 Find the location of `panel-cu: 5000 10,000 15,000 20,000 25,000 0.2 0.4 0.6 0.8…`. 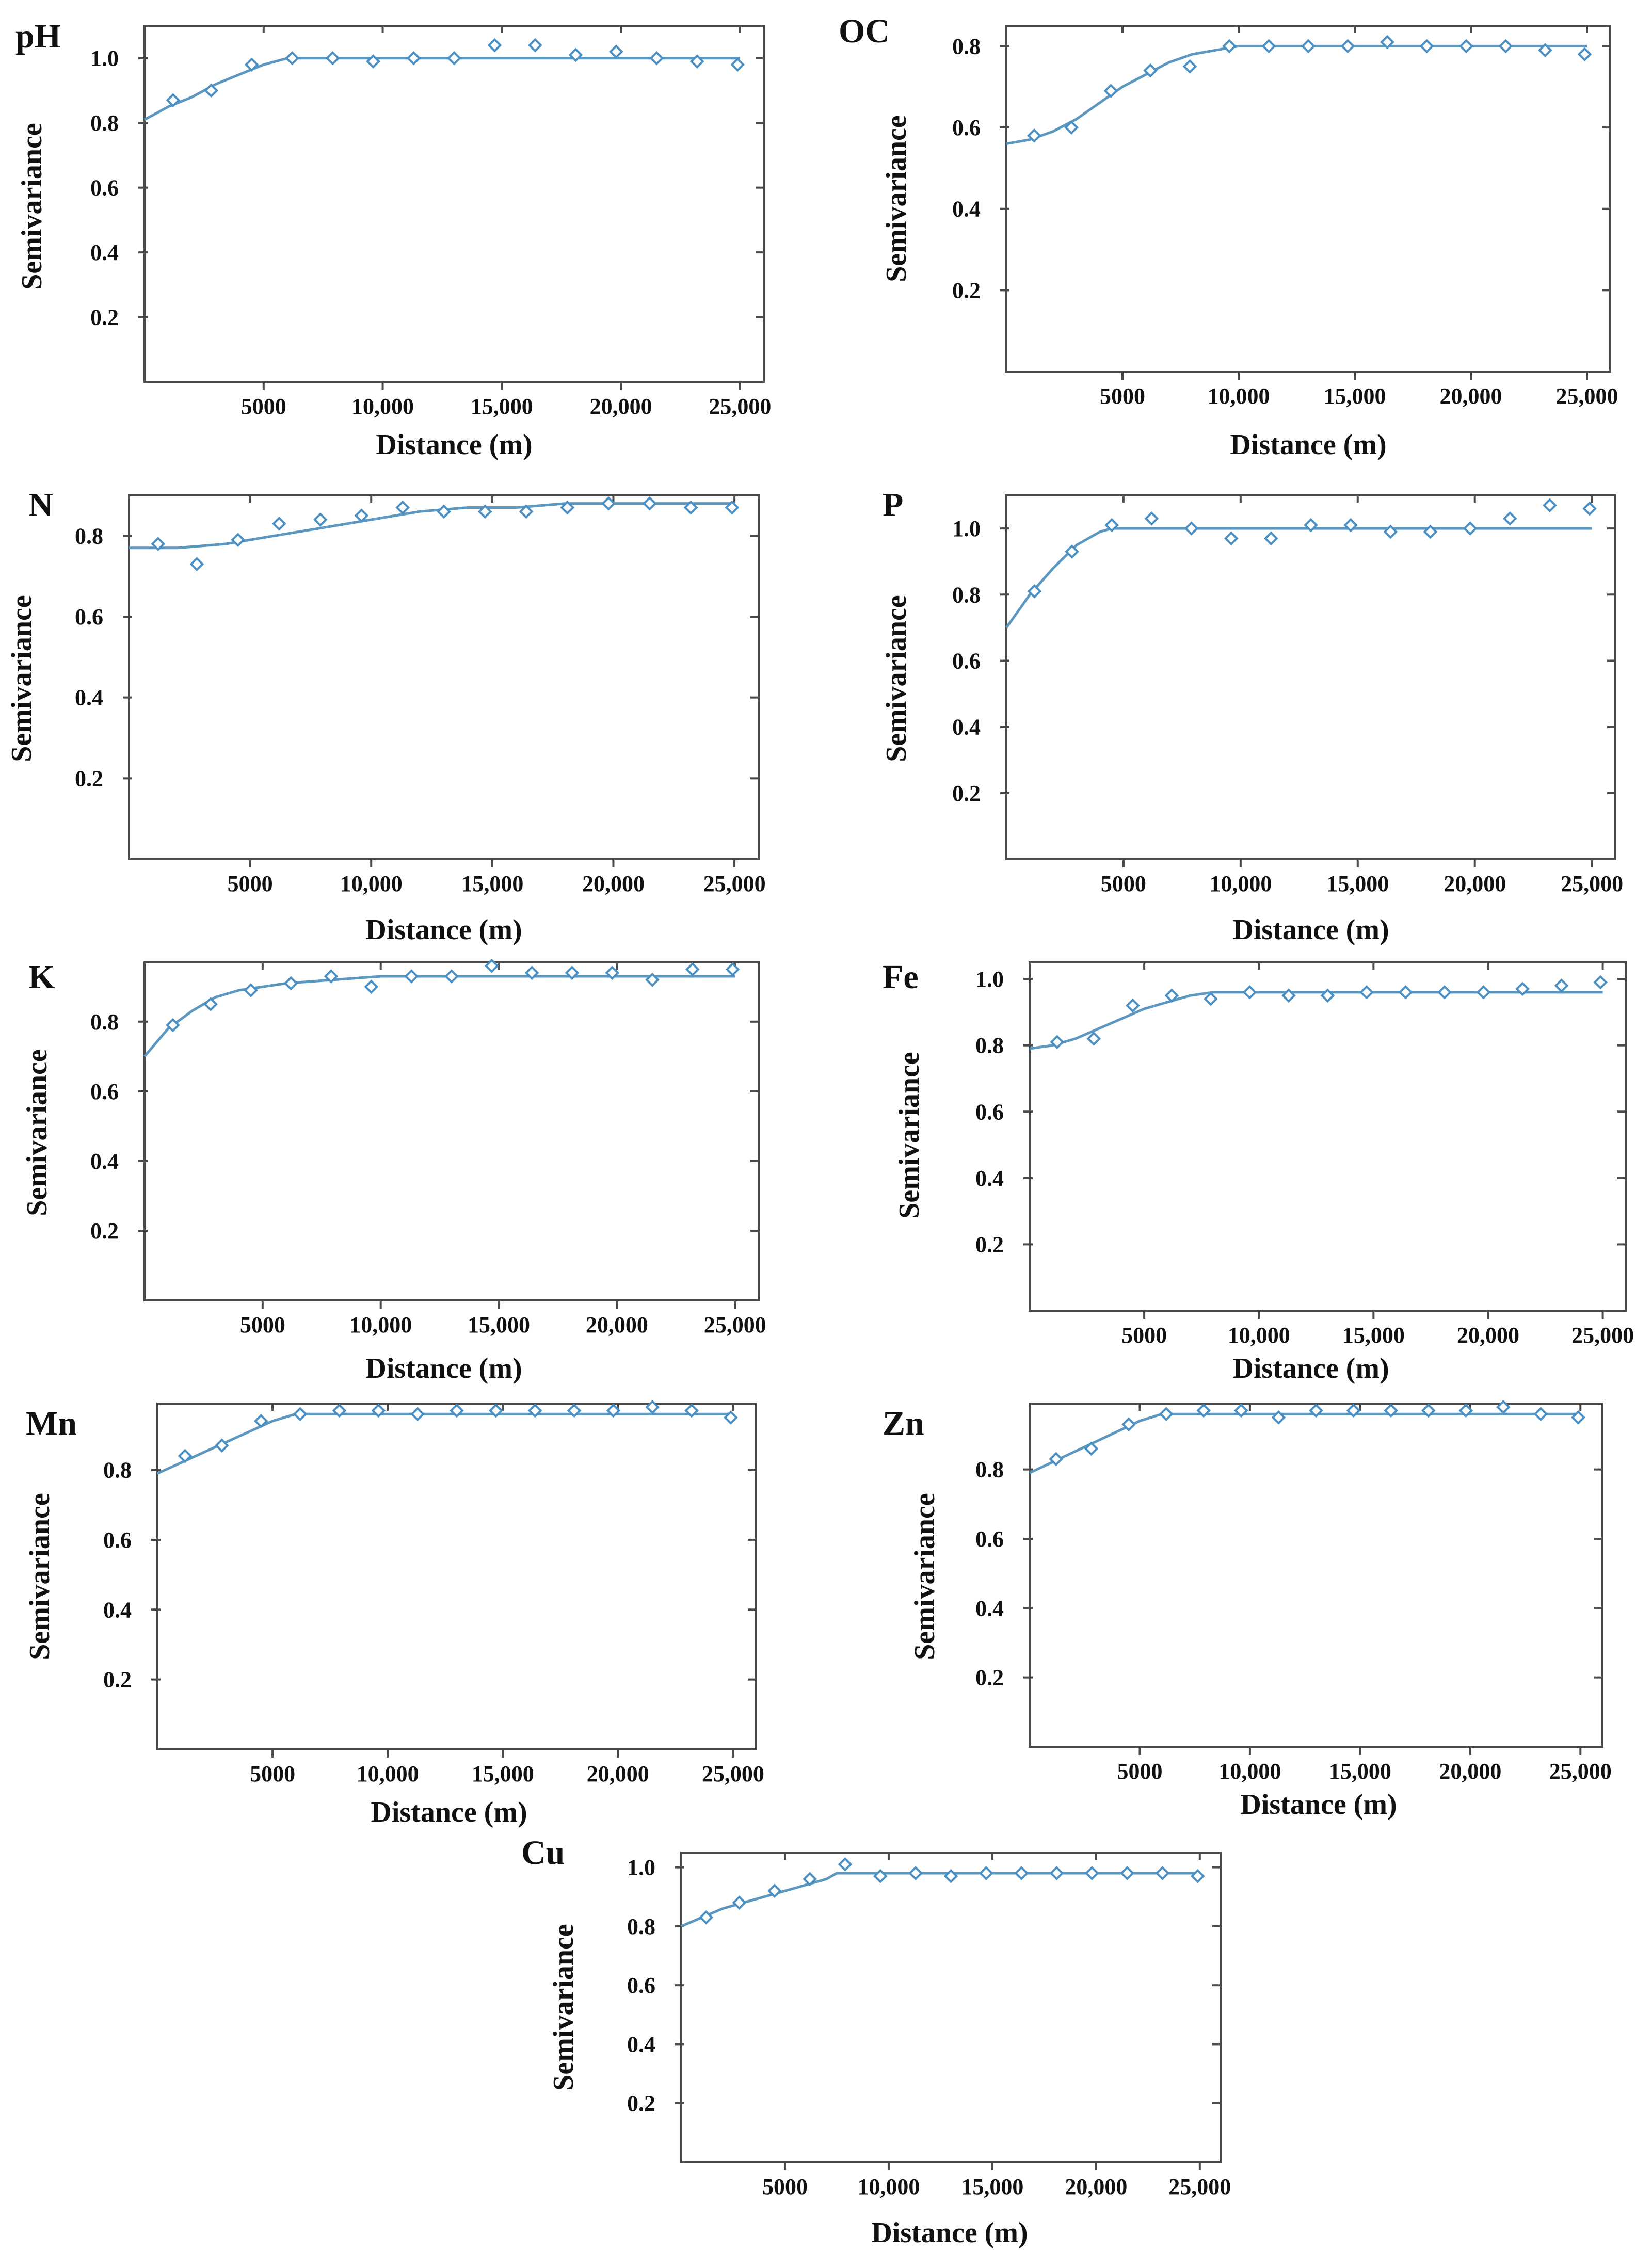

panel-cu: 5000 10,000 15,000 20,000 25,000 0.2 0.4 0.6 0.8… is located at coordinates (876, 2042).